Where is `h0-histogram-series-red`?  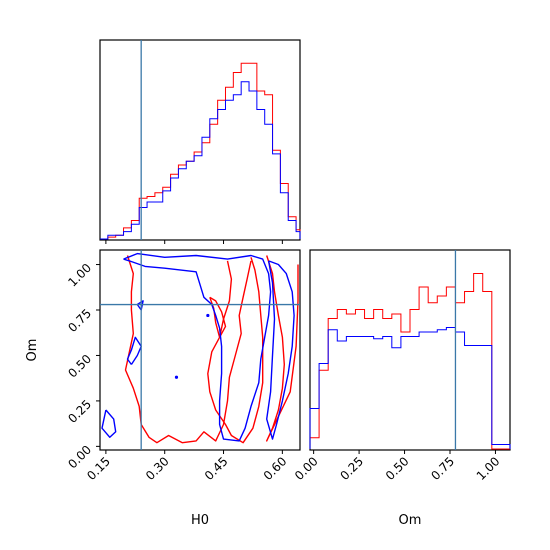 h0-histogram-series-red is located at coordinates (200, 151).